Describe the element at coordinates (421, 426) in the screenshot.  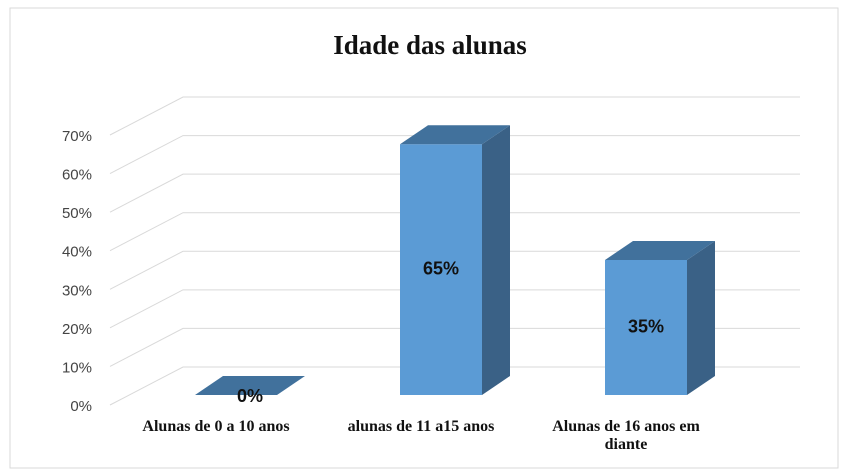
I see `x-tick-label: alunas de 11 a15 anos` at that location.